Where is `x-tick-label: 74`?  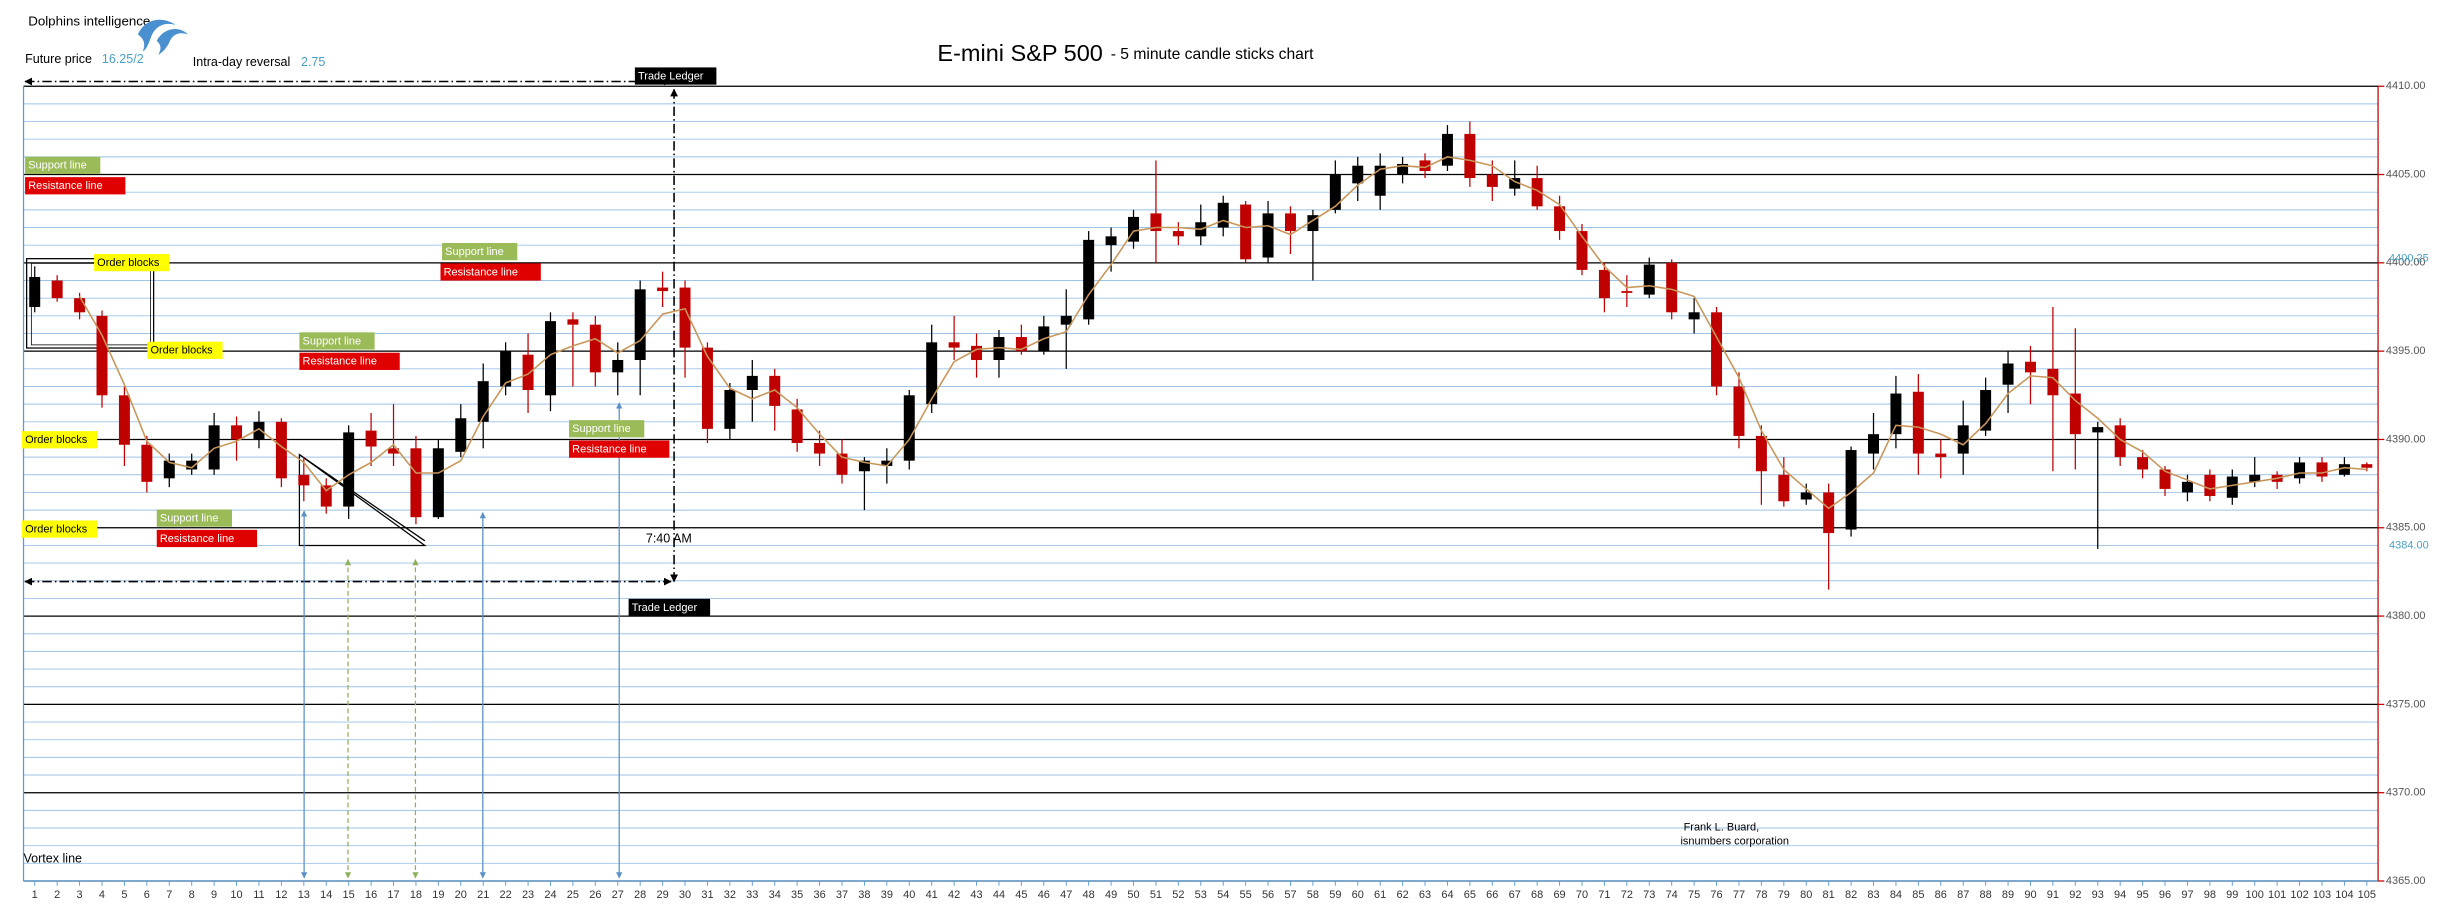 x-tick-label: 74 is located at coordinates (1672, 895).